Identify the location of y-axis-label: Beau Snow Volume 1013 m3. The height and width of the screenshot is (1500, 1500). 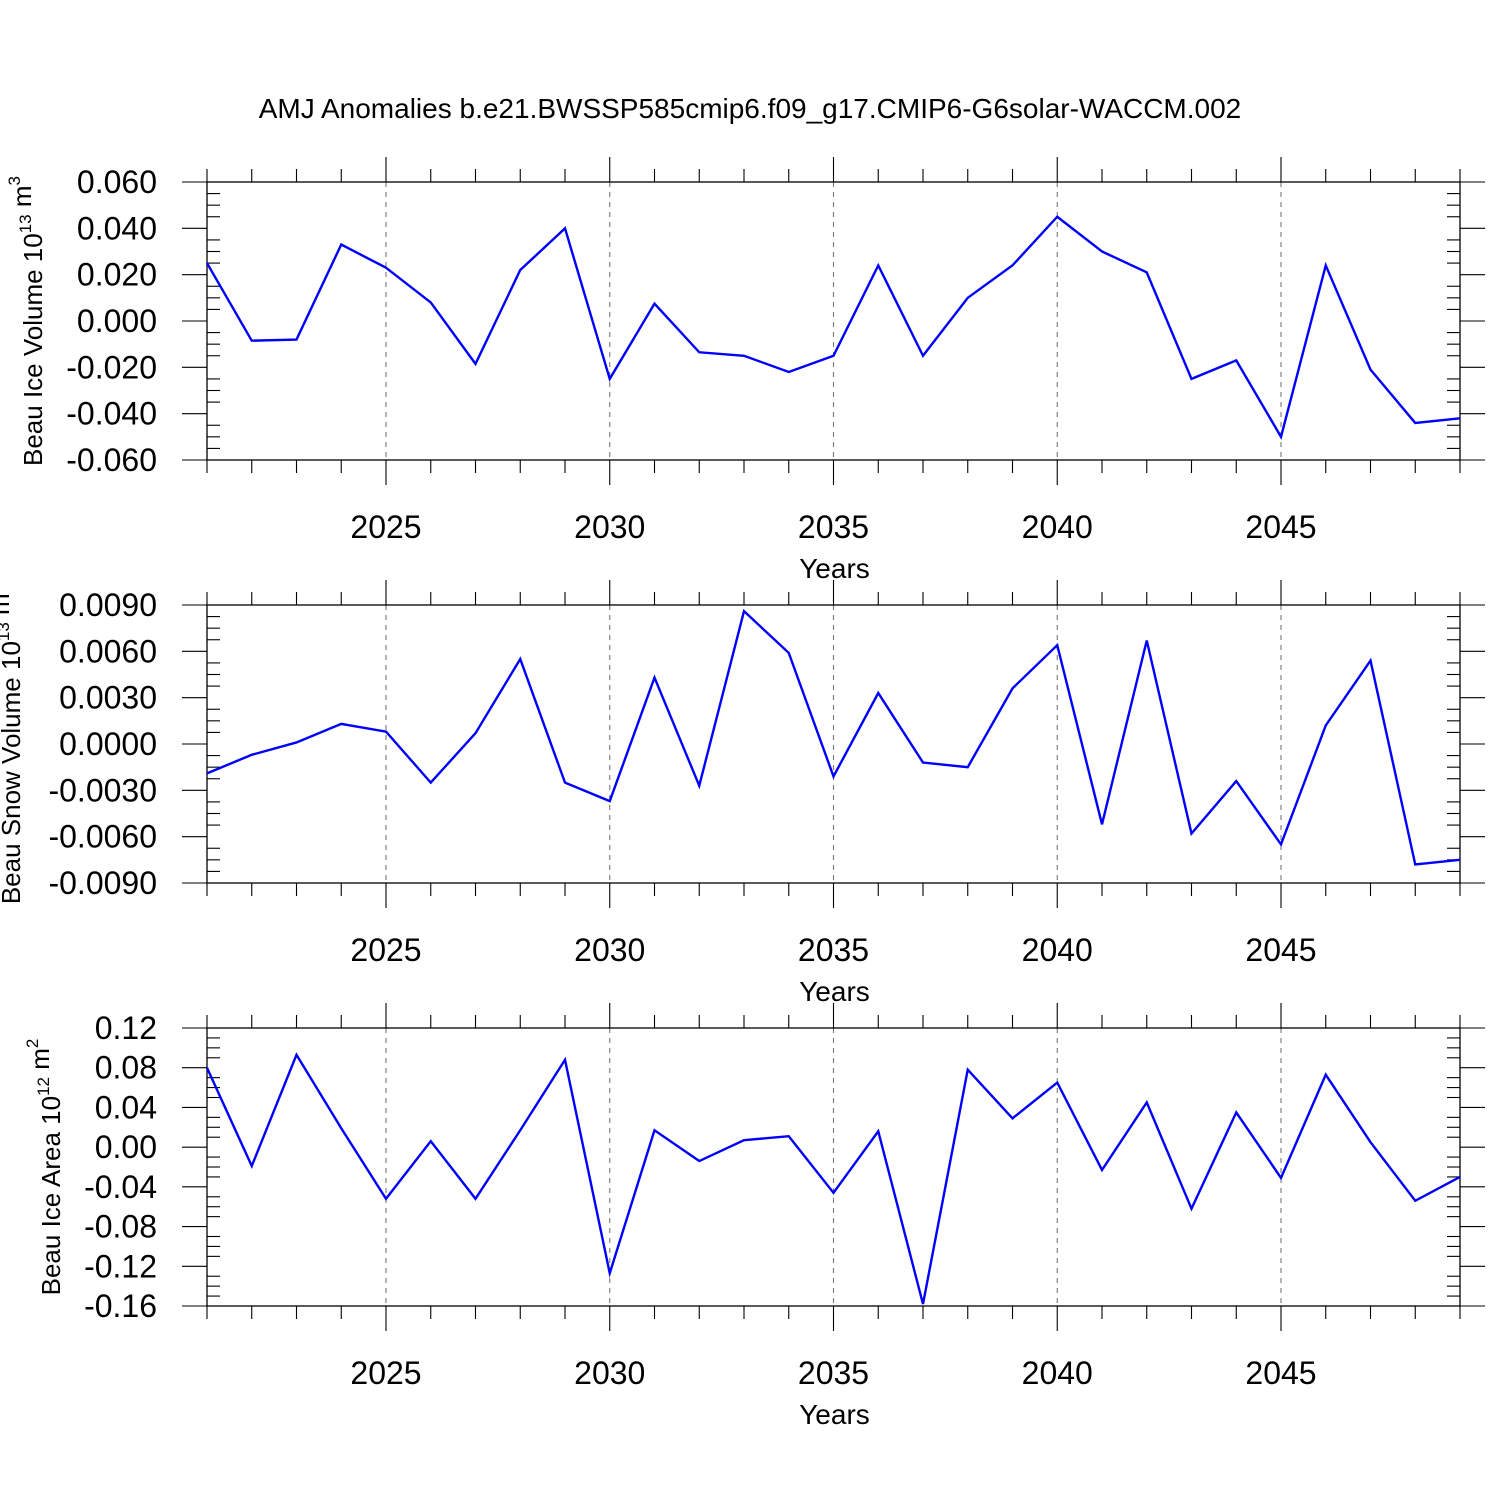
(13, 744).